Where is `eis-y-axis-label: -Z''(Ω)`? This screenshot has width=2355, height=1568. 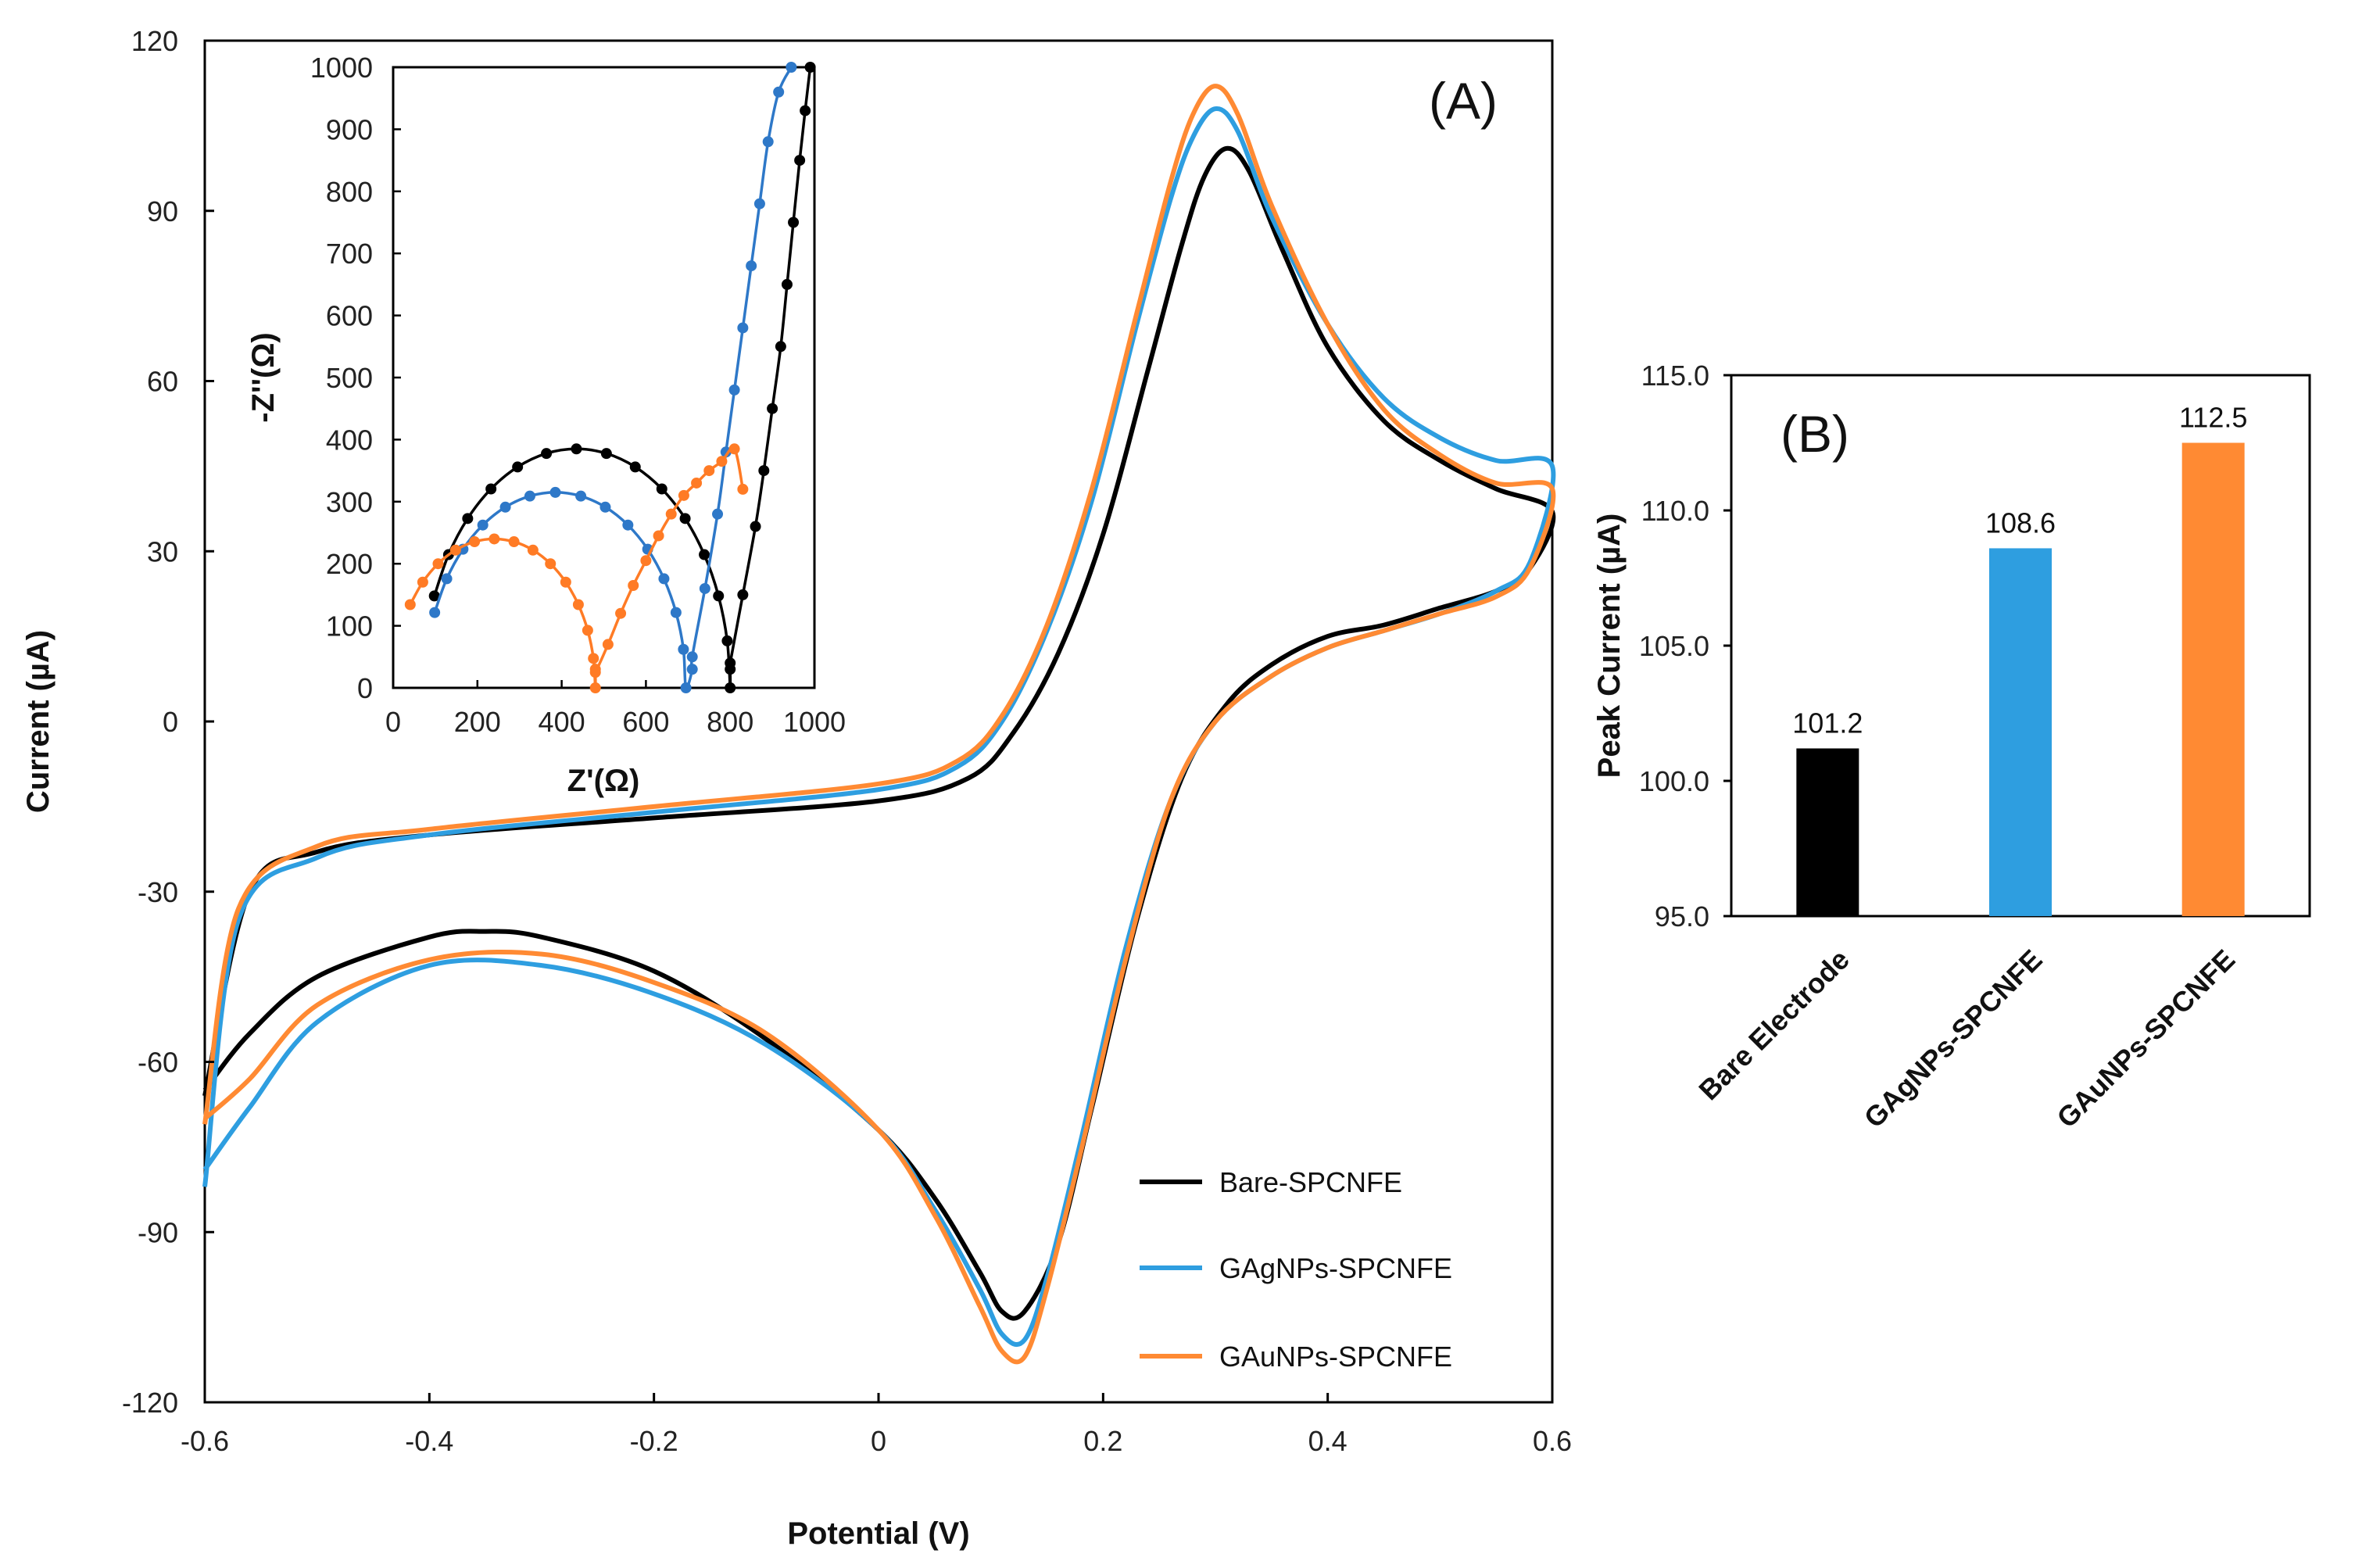 eis-y-axis-label: -Z''(Ω) is located at coordinates (263, 377).